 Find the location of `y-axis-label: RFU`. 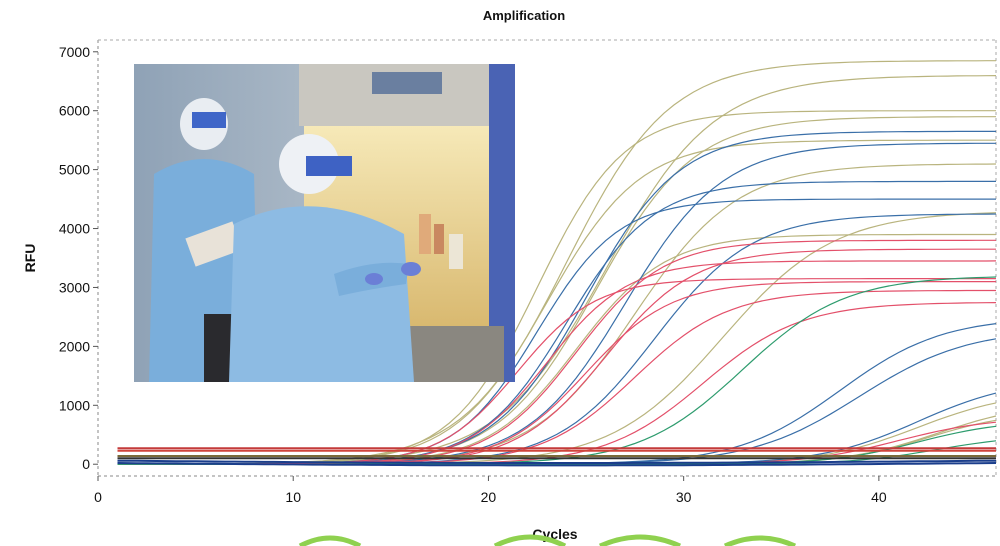

y-axis-label: RFU is located at coordinates (30, 258).